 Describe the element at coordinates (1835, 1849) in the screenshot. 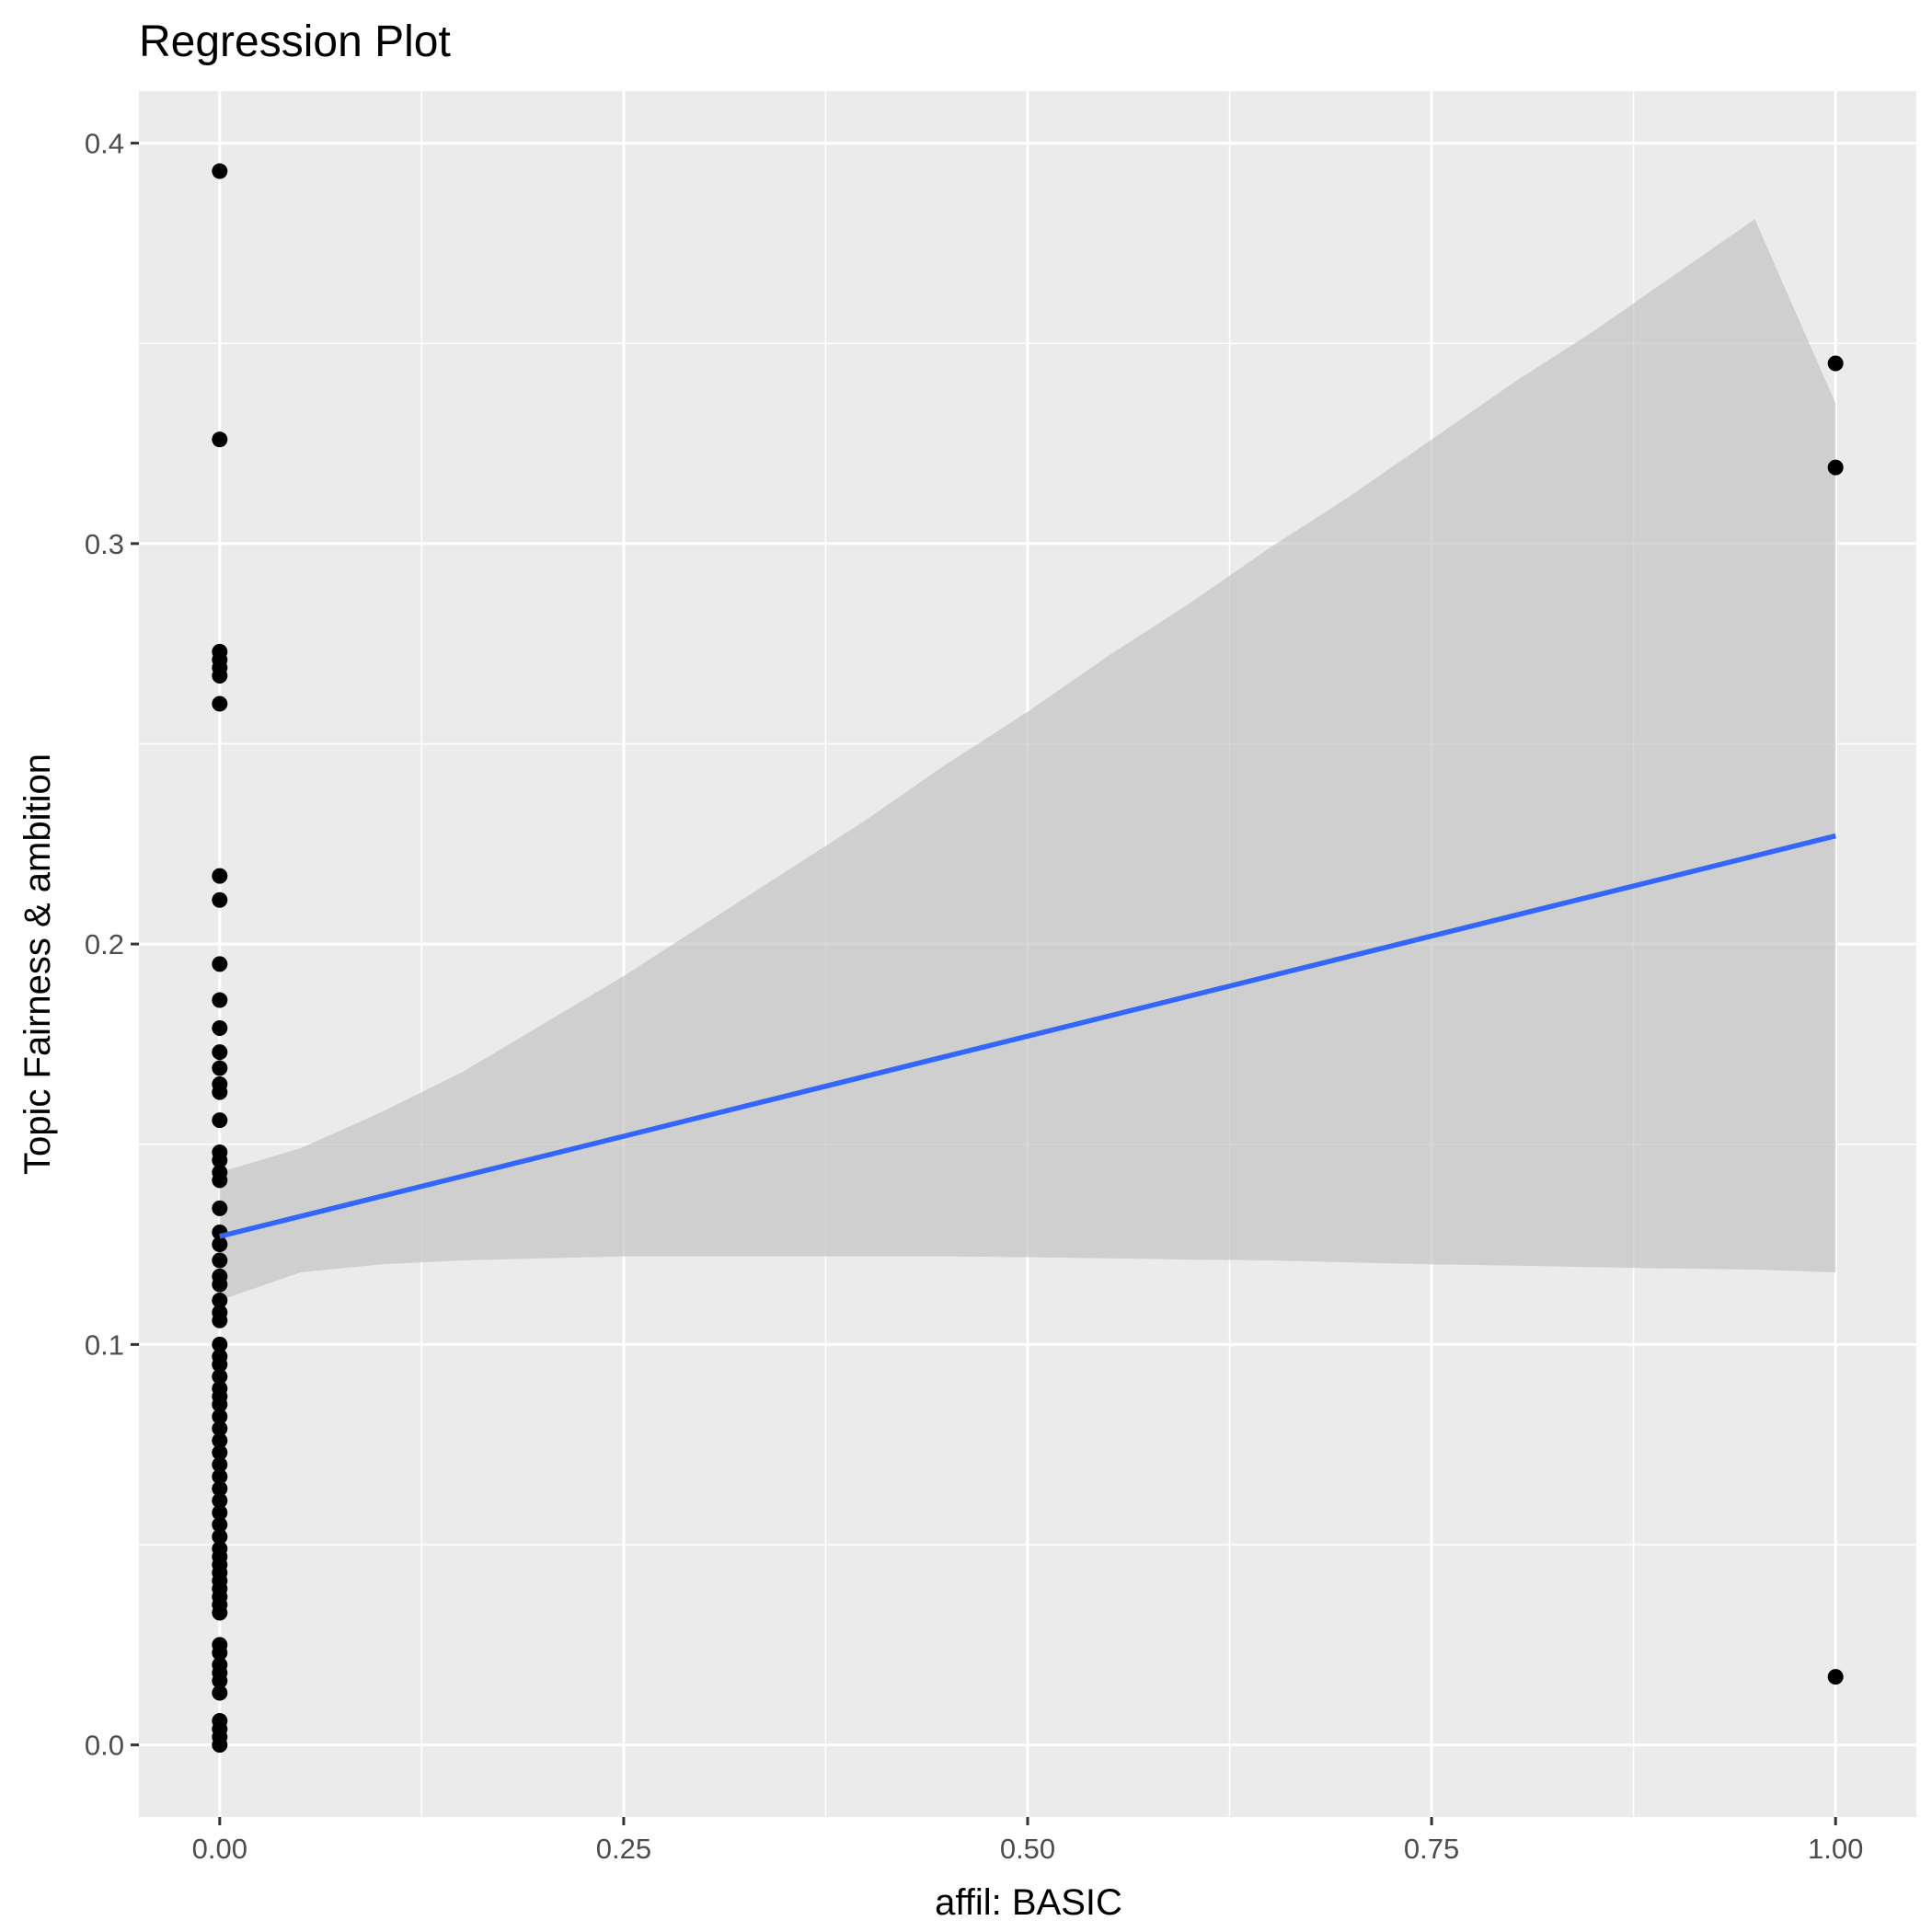

I see `x-tick-label: 1.00` at that location.